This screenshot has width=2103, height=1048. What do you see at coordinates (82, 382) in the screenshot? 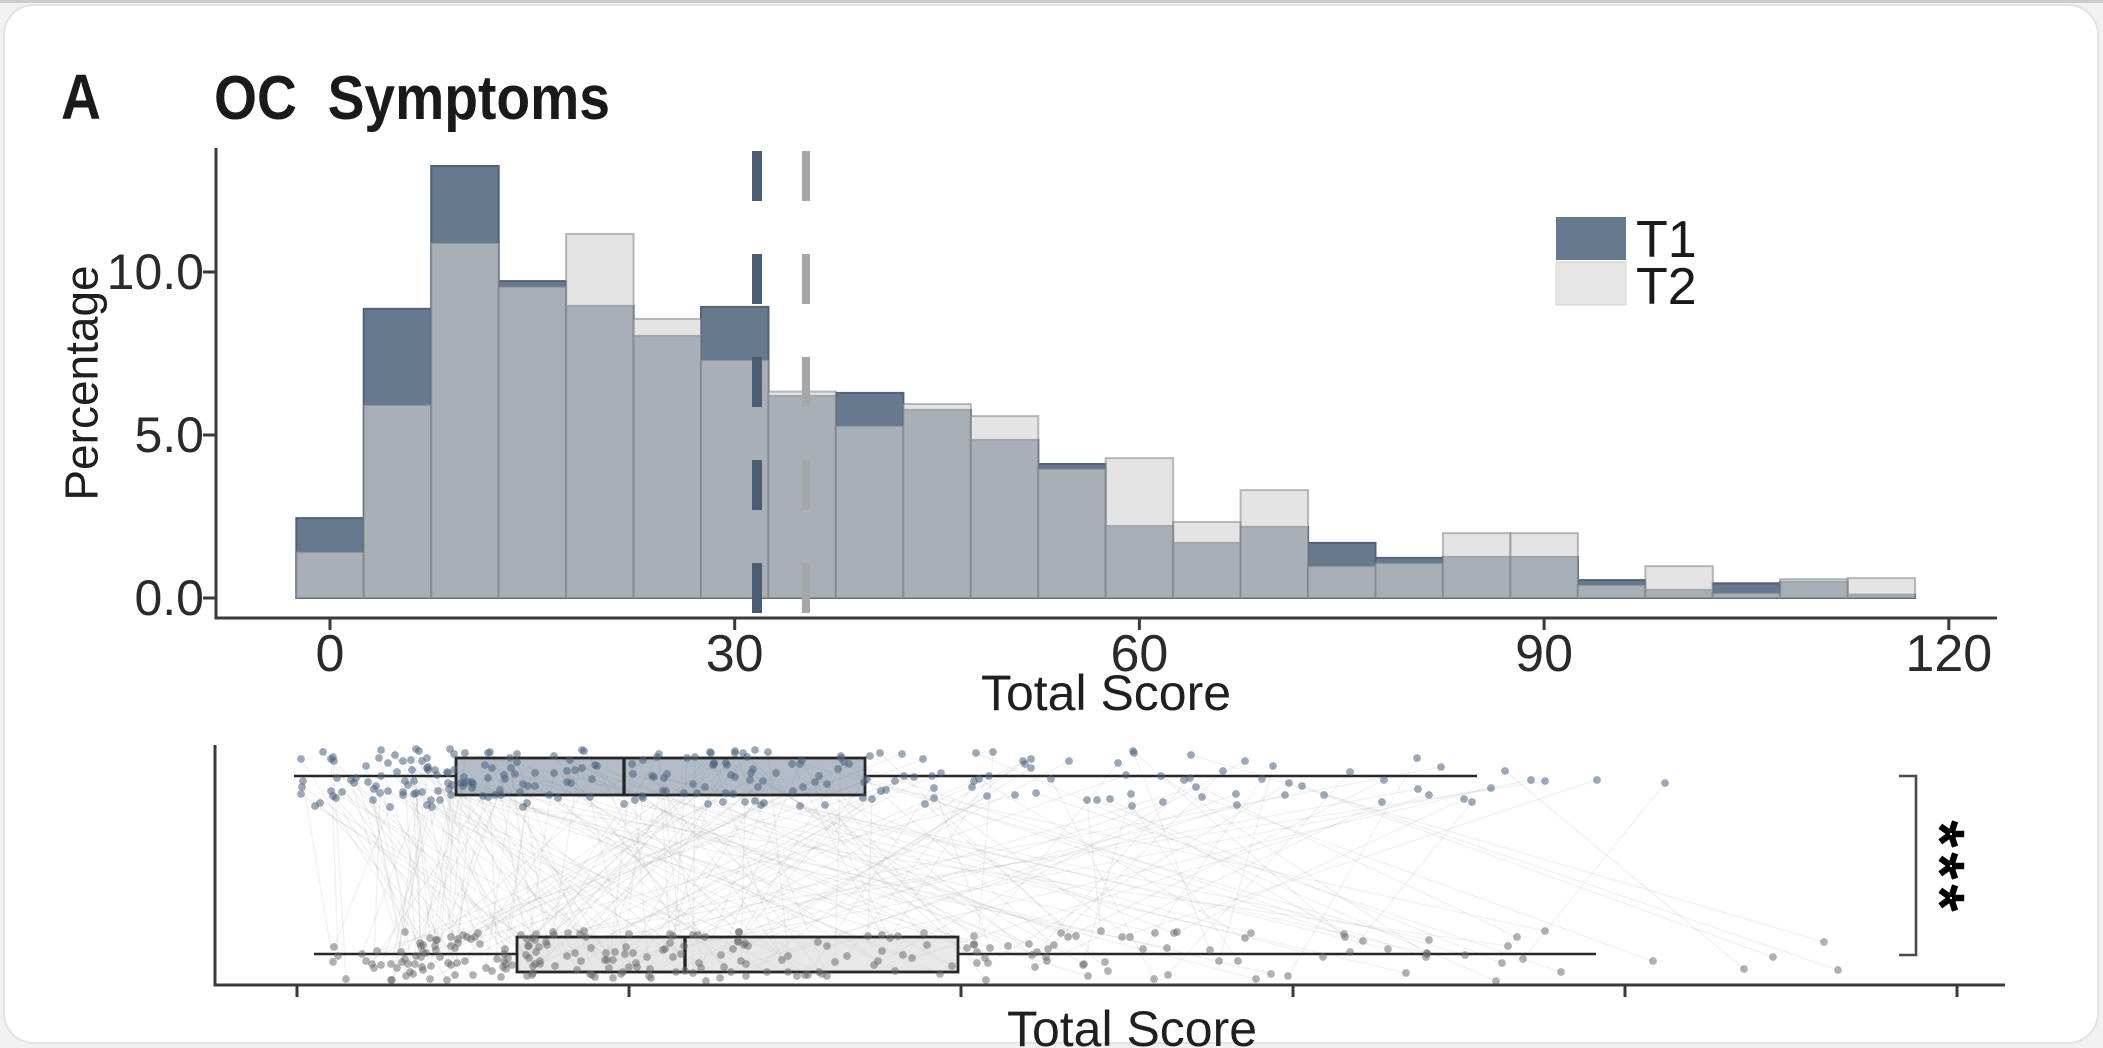
I see `svg-text: Percentage` at bounding box center [82, 382].